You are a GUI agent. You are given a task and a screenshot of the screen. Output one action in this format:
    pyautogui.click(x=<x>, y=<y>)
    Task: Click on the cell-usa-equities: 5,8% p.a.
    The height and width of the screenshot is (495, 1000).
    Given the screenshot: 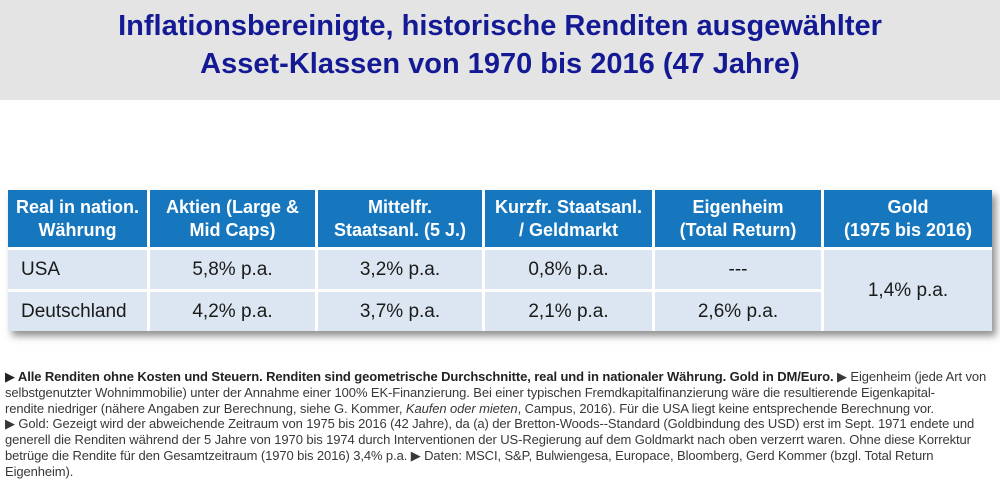 What is the action you would take?
    pyautogui.click(x=232, y=269)
    